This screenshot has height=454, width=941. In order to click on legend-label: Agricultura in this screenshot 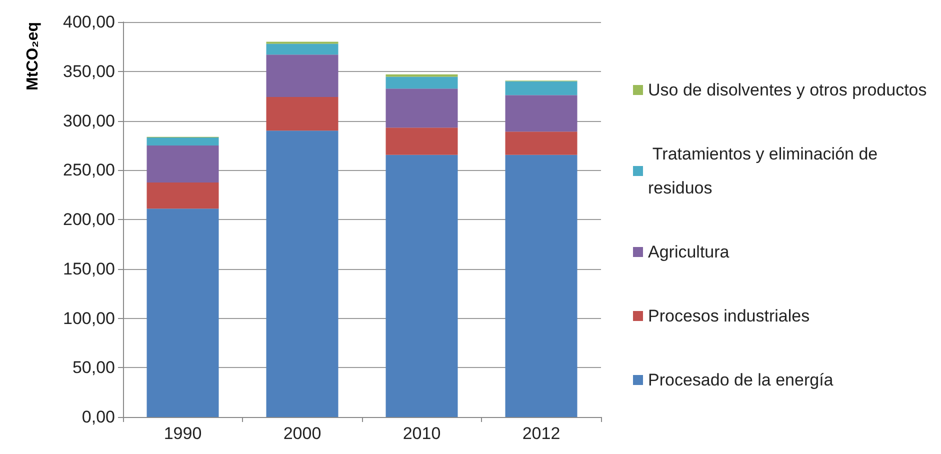, I will do `click(689, 252)`.